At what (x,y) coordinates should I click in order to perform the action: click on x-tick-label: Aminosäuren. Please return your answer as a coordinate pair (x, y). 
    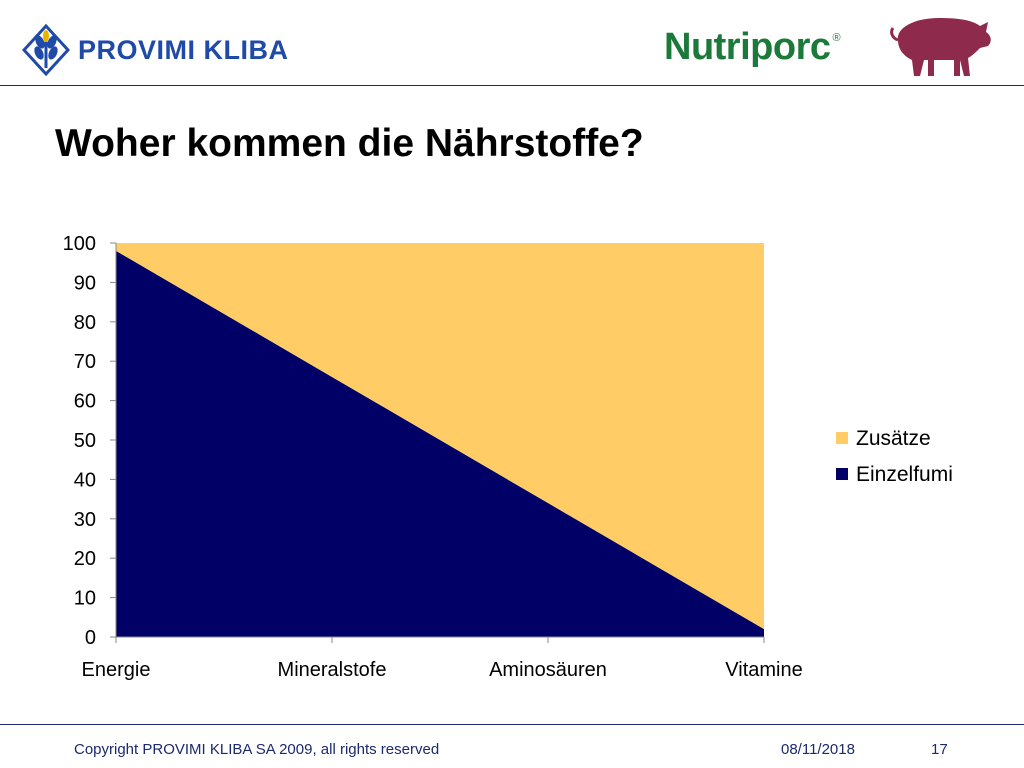
    Looking at the image, I should click on (548, 670).